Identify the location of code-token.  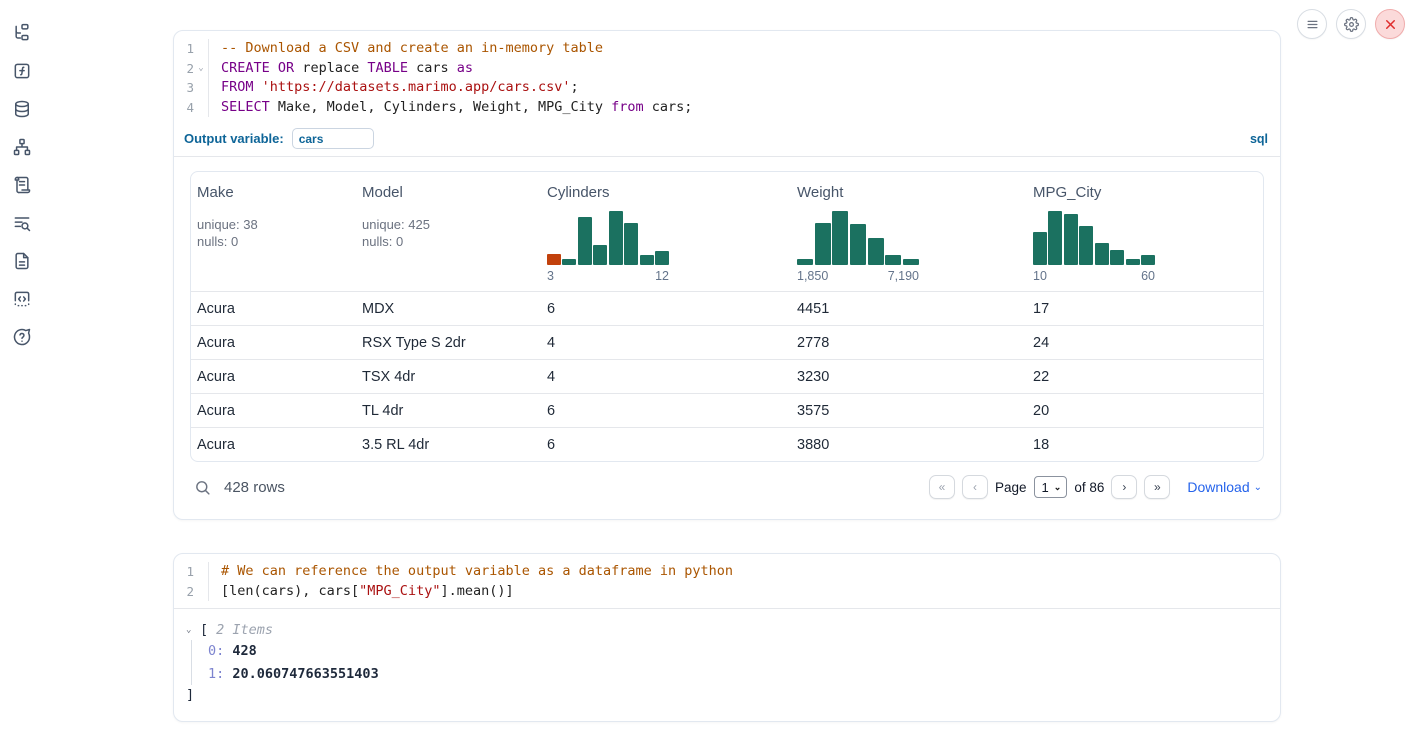
(258, 87).